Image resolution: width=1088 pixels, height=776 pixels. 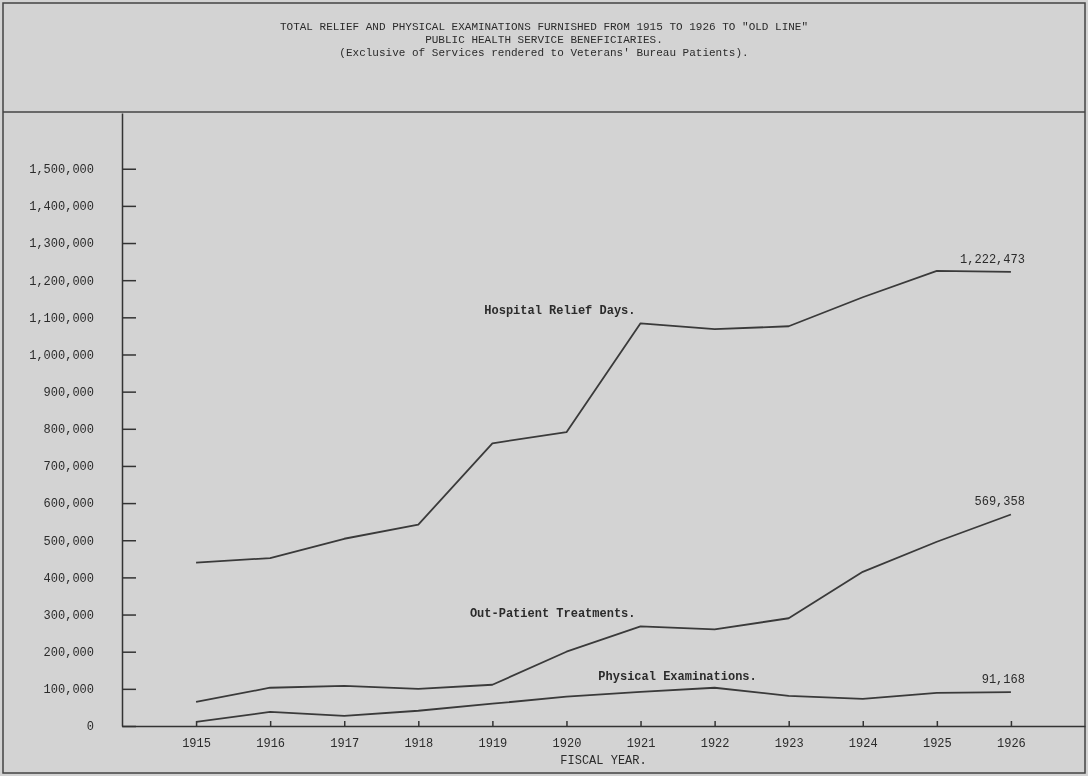 What do you see at coordinates (68, 690) in the screenshot?
I see `y-tick-label: 100,000` at bounding box center [68, 690].